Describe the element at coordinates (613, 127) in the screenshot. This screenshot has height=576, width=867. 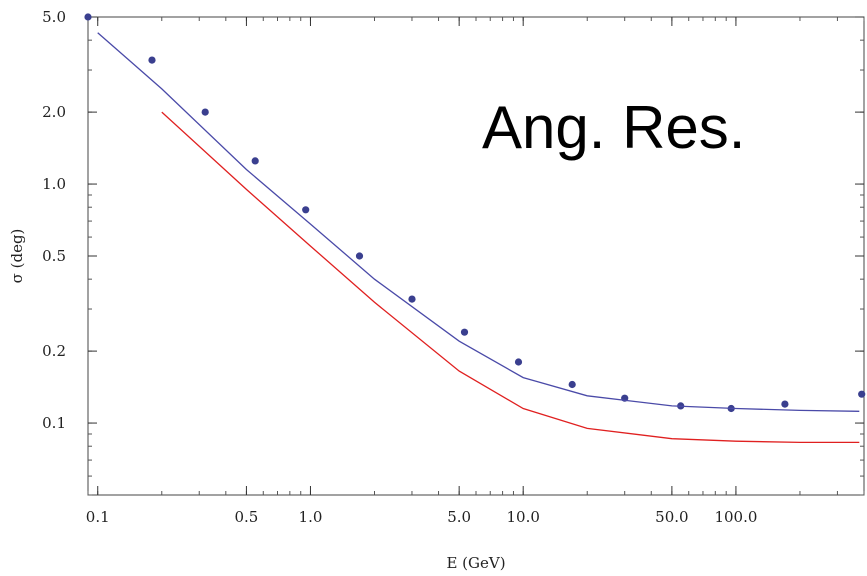
I see `chart-annotation: Ang. Res.` at that location.